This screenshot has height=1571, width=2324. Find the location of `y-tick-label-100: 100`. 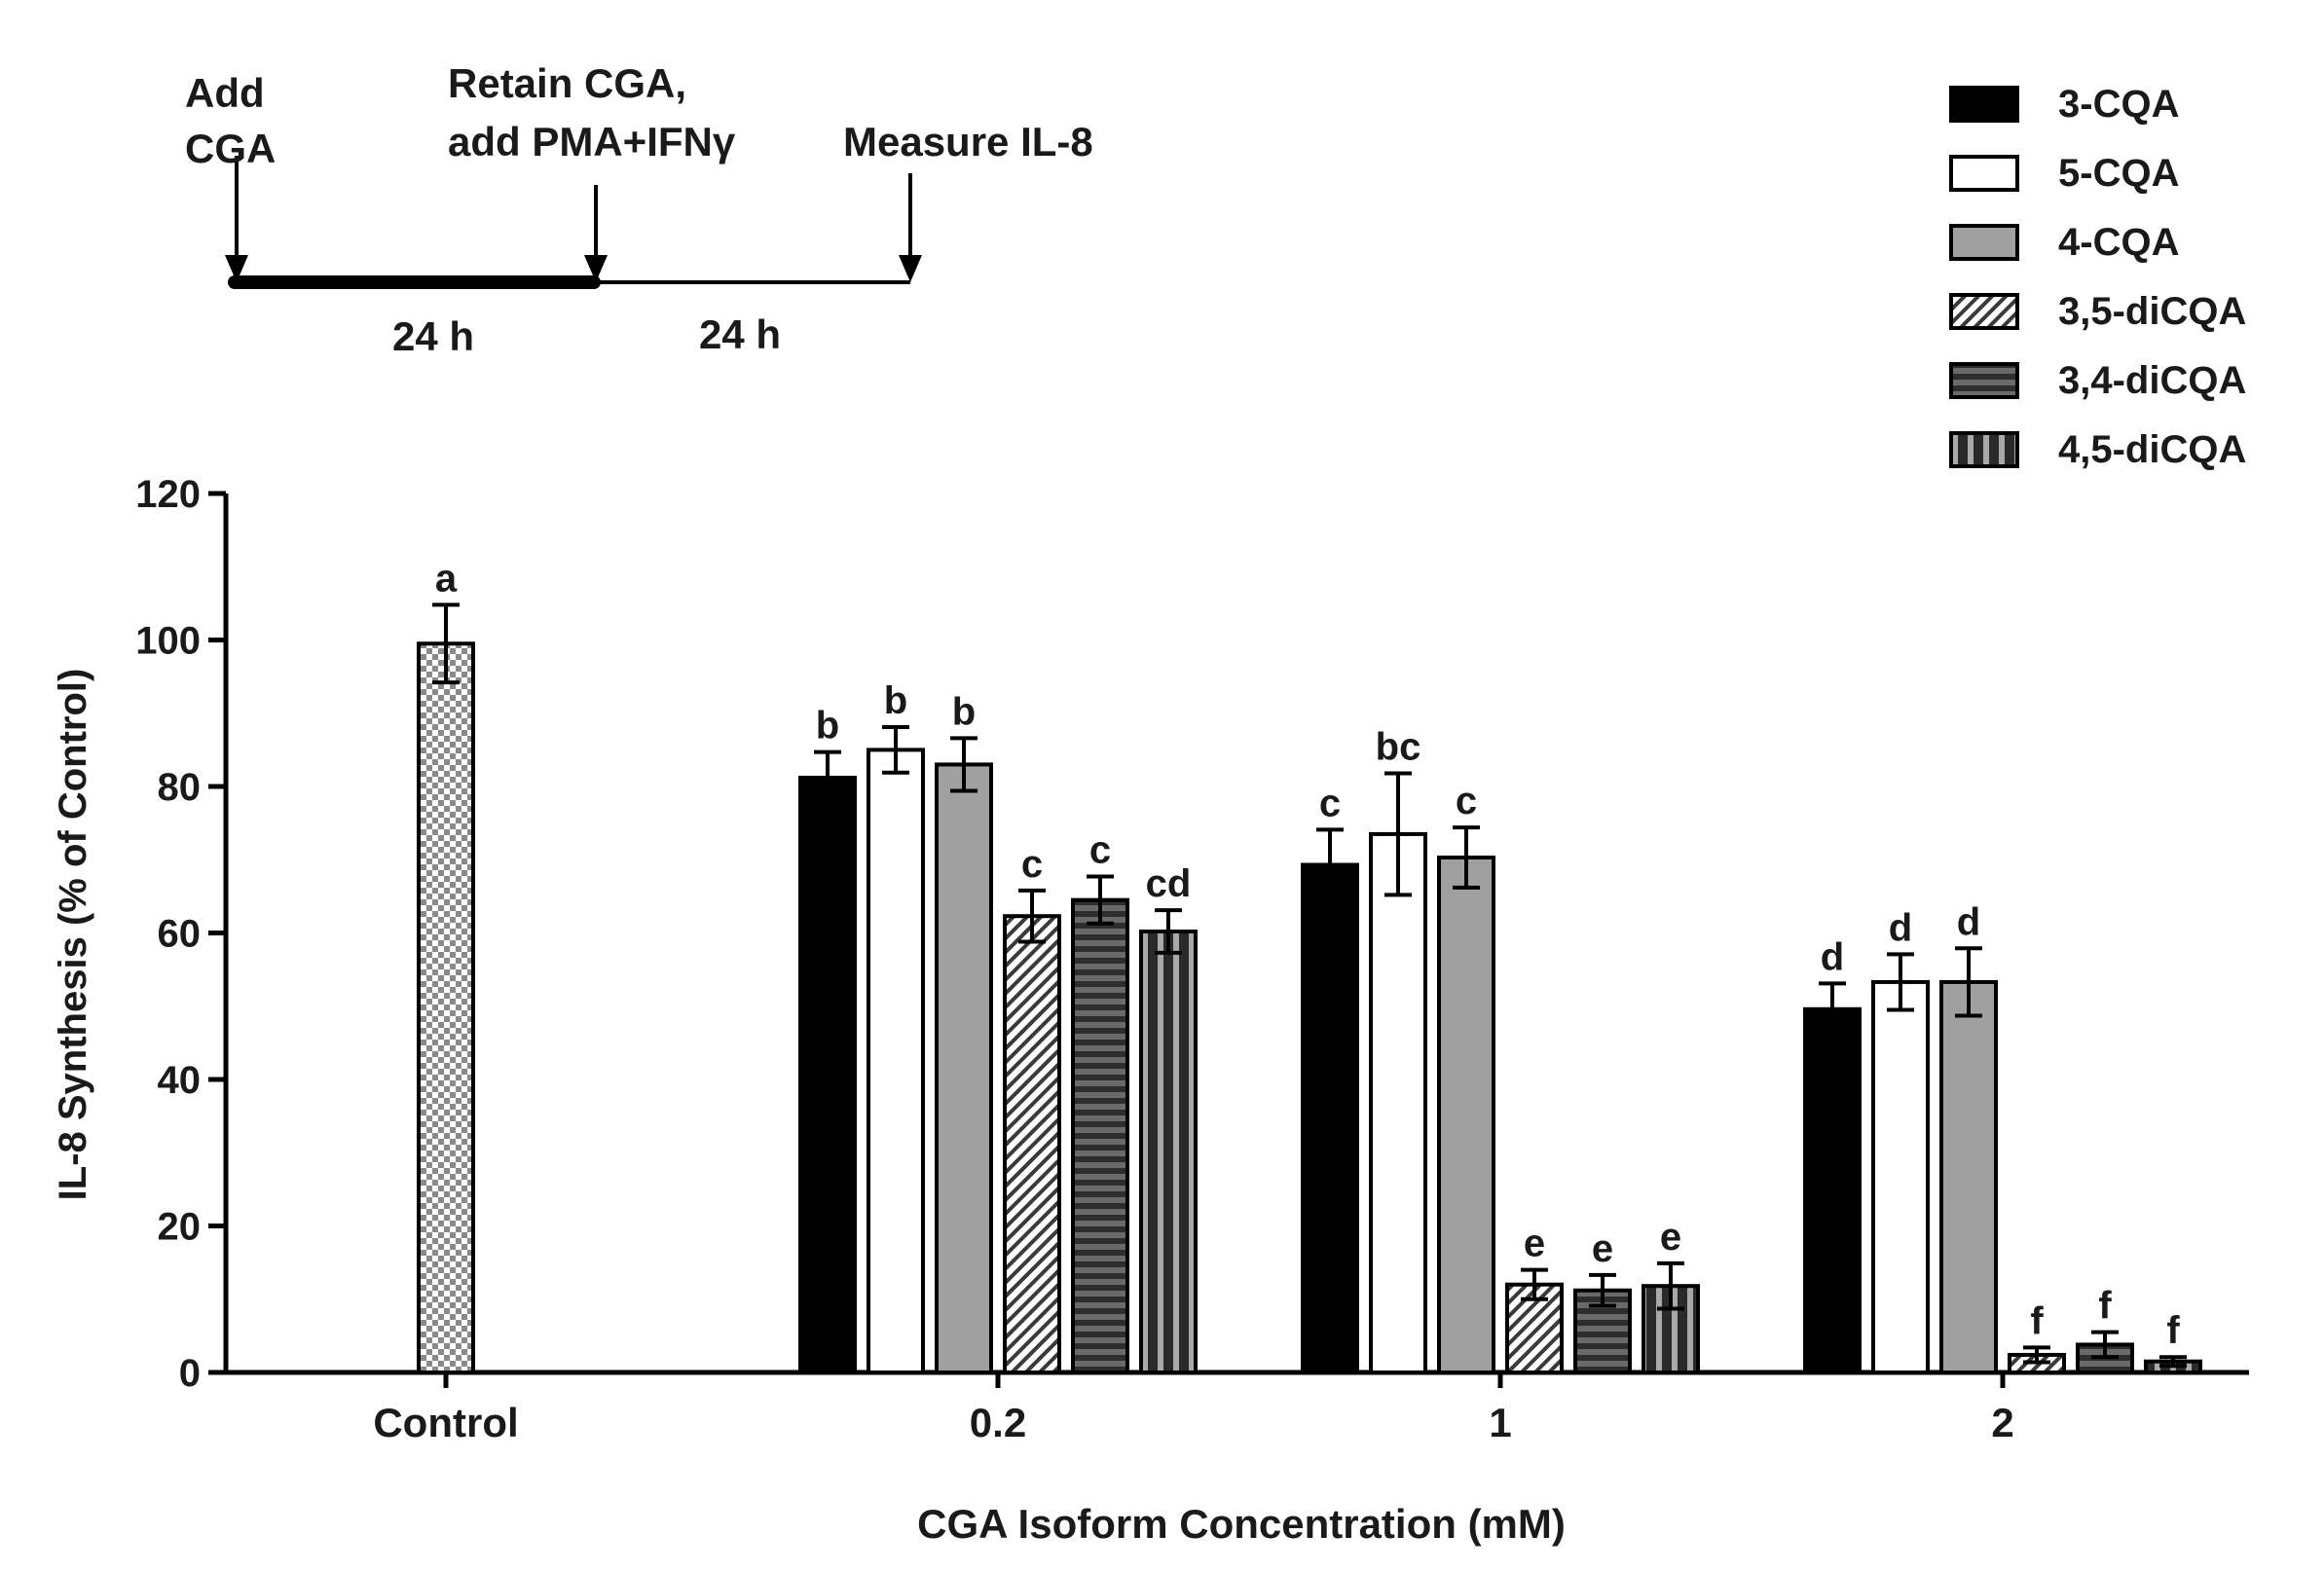

y-tick-label-100: 100 is located at coordinates (168, 641).